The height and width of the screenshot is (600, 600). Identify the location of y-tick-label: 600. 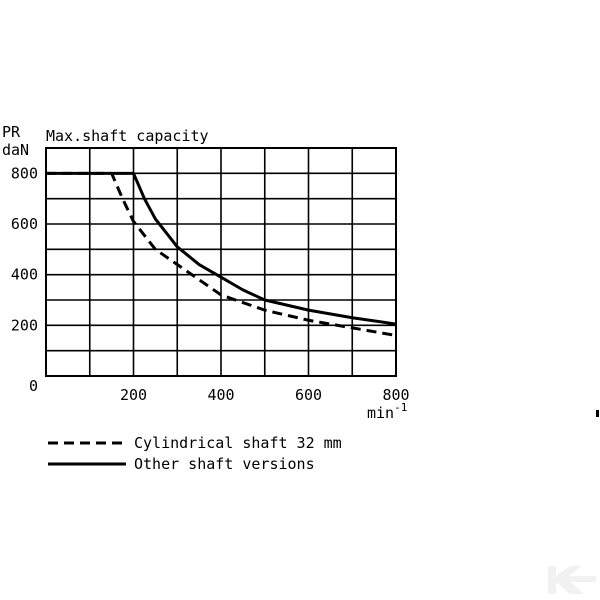
(24, 224).